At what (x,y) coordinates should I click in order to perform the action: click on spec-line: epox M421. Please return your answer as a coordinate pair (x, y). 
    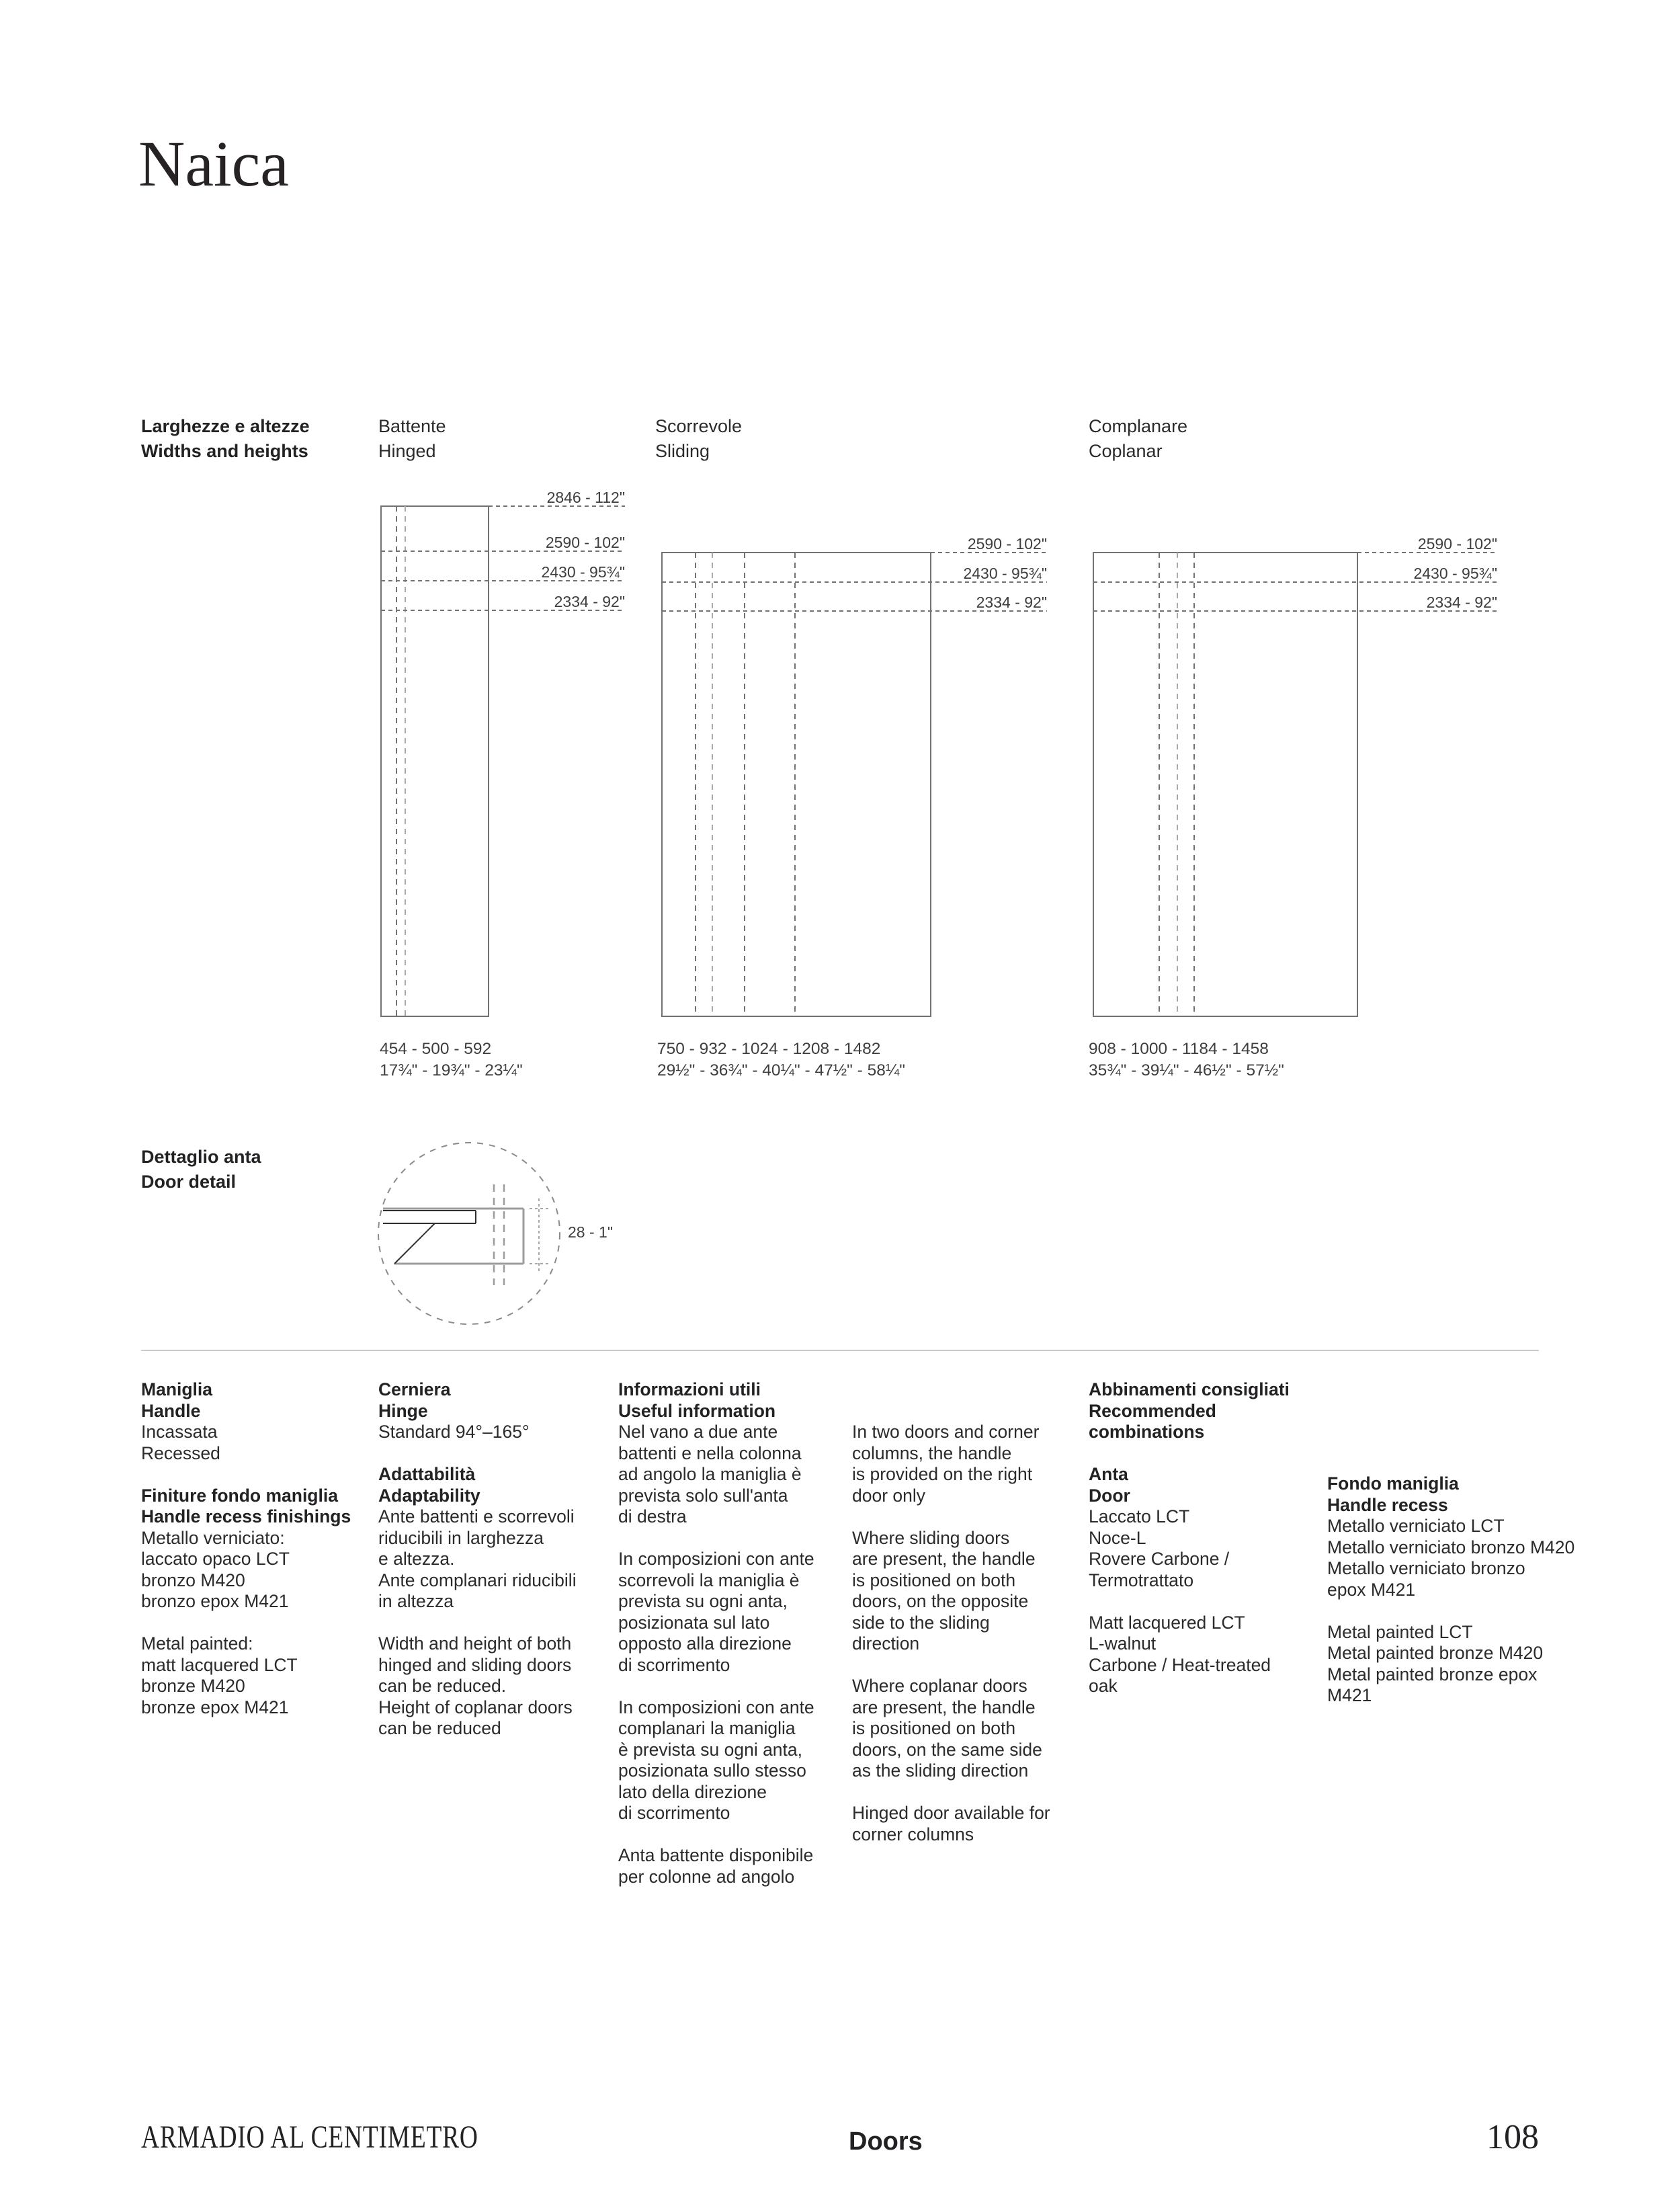
    Looking at the image, I should click on (1371, 1589).